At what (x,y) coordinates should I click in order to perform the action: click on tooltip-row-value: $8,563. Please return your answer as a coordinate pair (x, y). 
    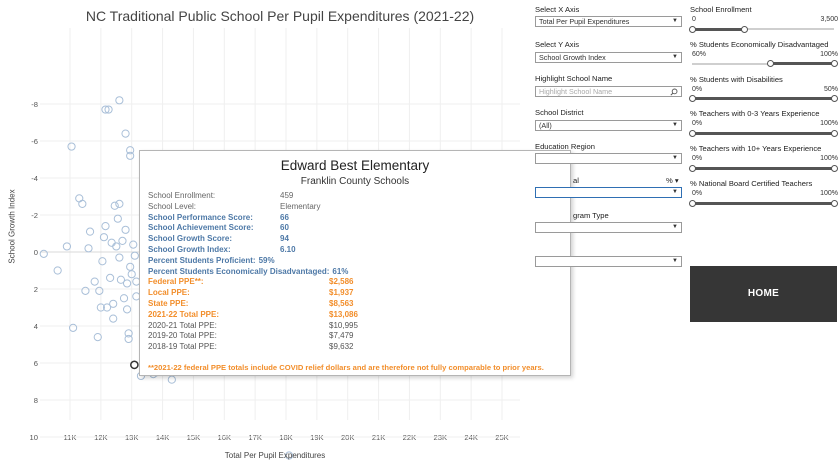
    Looking at the image, I should click on (341, 303).